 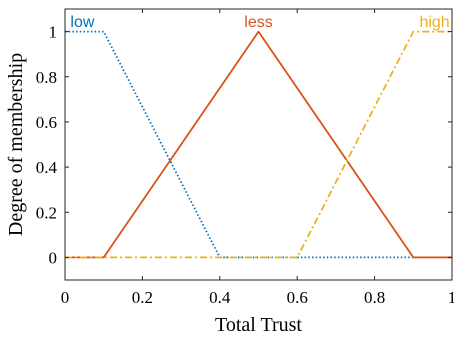 I want to click on series-label-layer: low less high, so click(x=259, y=22).